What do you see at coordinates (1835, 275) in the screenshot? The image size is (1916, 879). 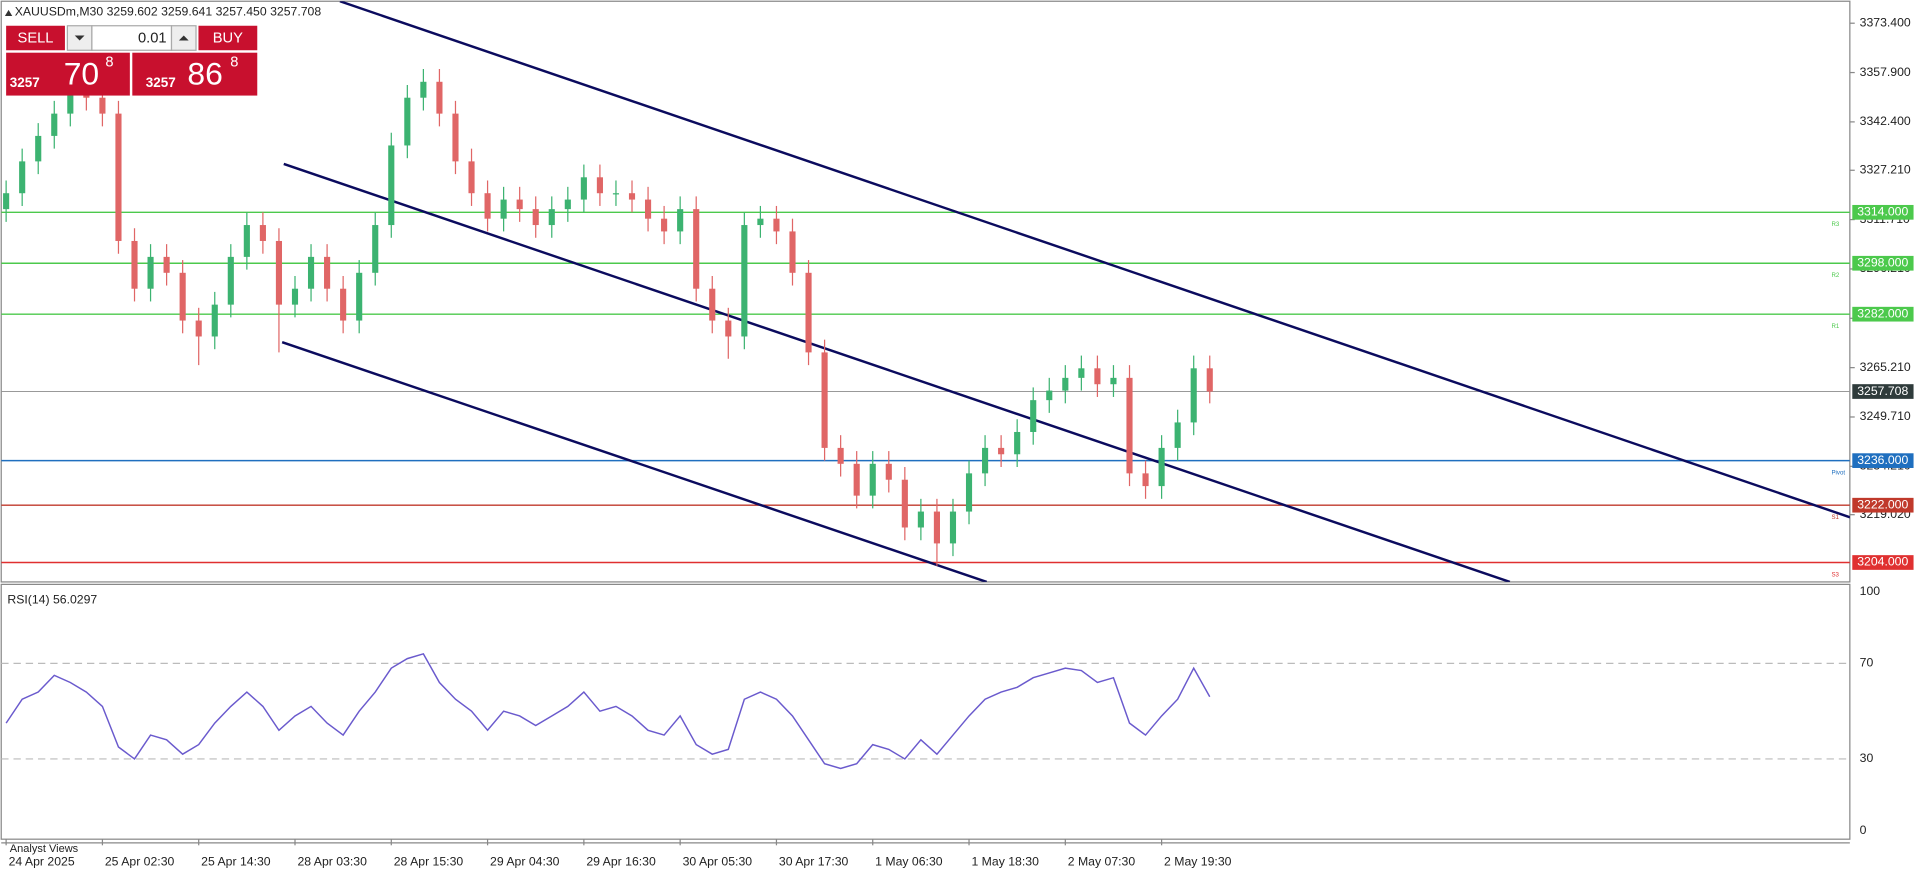 I see `level-name: R2` at bounding box center [1835, 275].